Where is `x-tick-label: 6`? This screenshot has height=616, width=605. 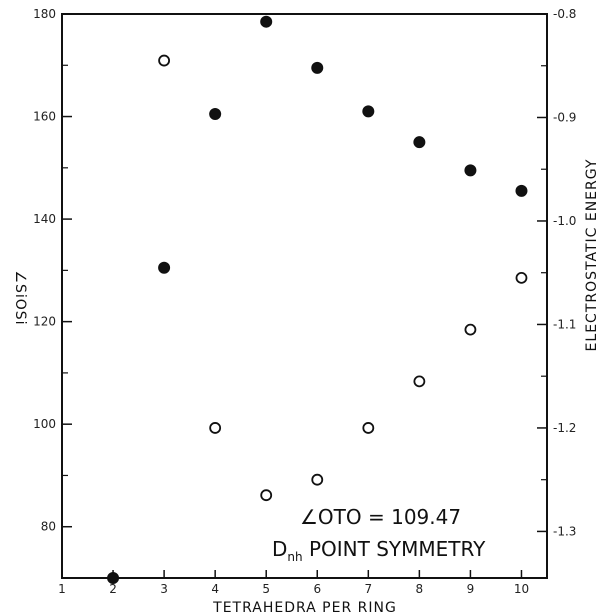 x-tick-label: 6 is located at coordinates (317, 589).